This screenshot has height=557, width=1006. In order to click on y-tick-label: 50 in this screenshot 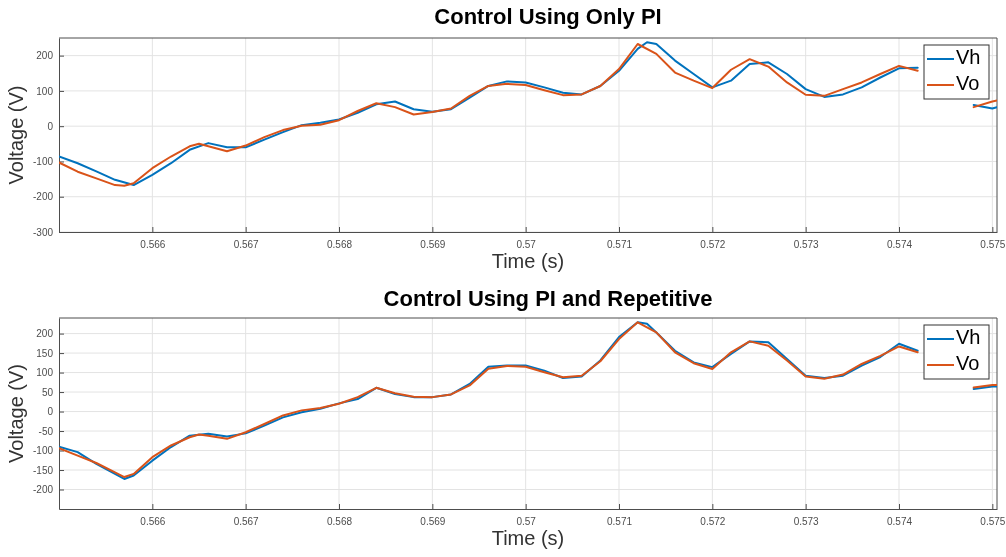, I will do `click(47, 392)`.